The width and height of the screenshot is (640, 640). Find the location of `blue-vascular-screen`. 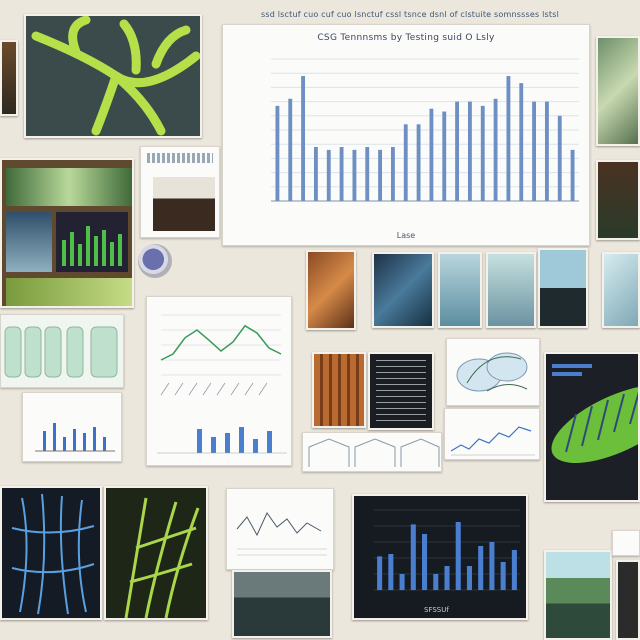

blue-vascular-screen is located at coordinates (51, 553).